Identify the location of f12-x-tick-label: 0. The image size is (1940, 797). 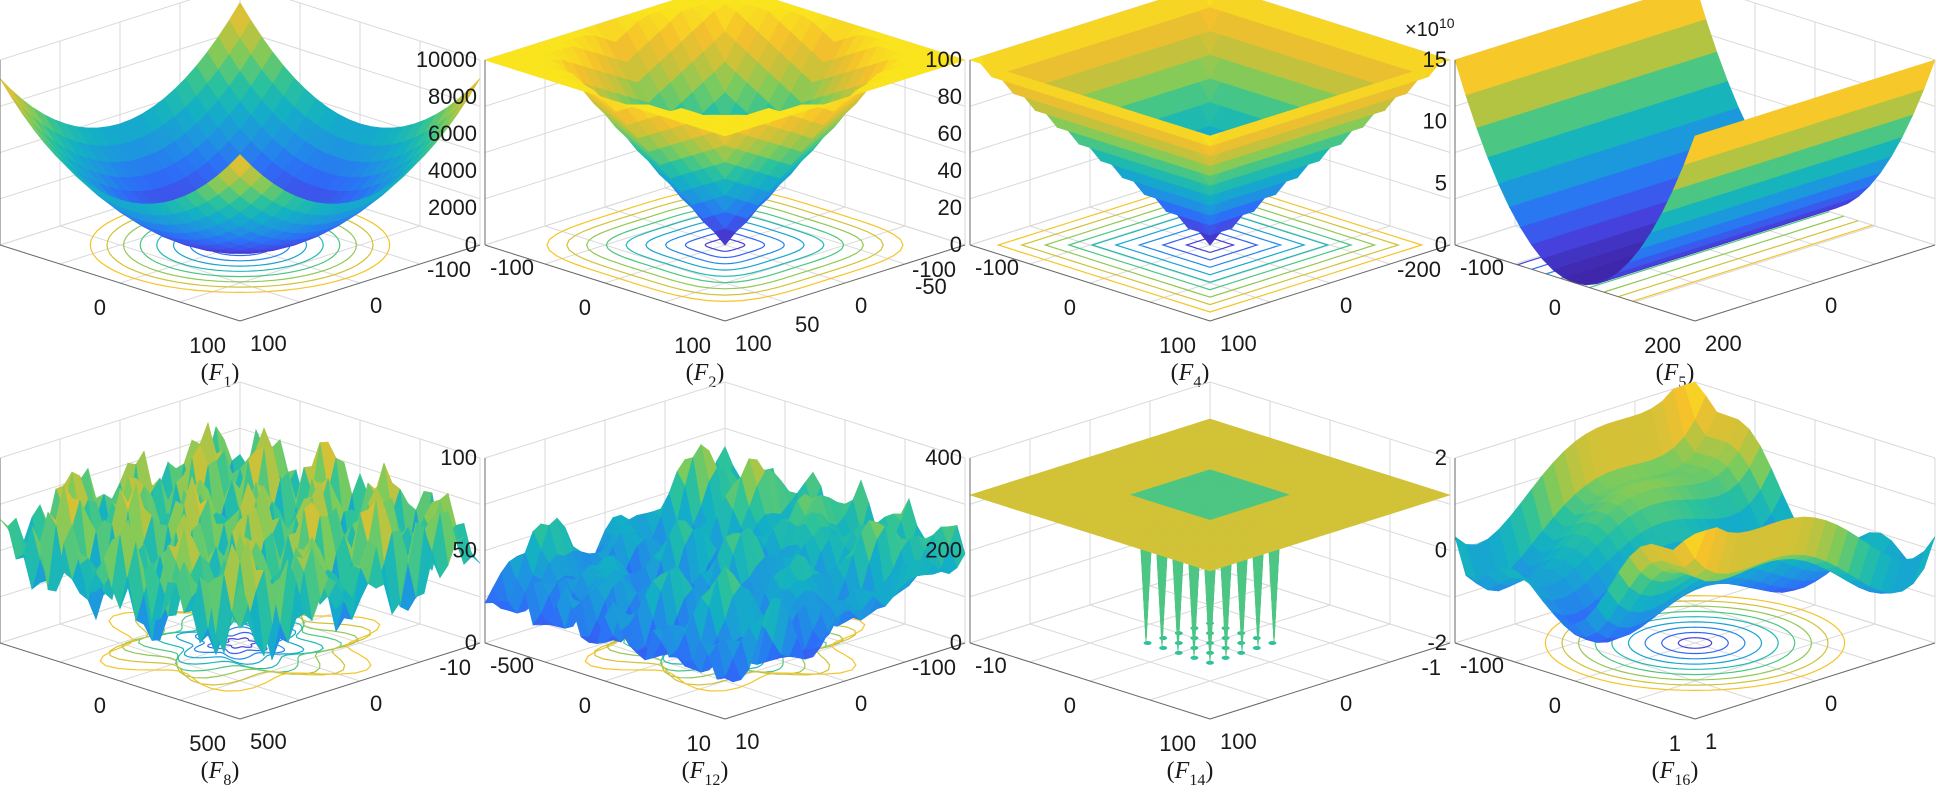
(585, 705).